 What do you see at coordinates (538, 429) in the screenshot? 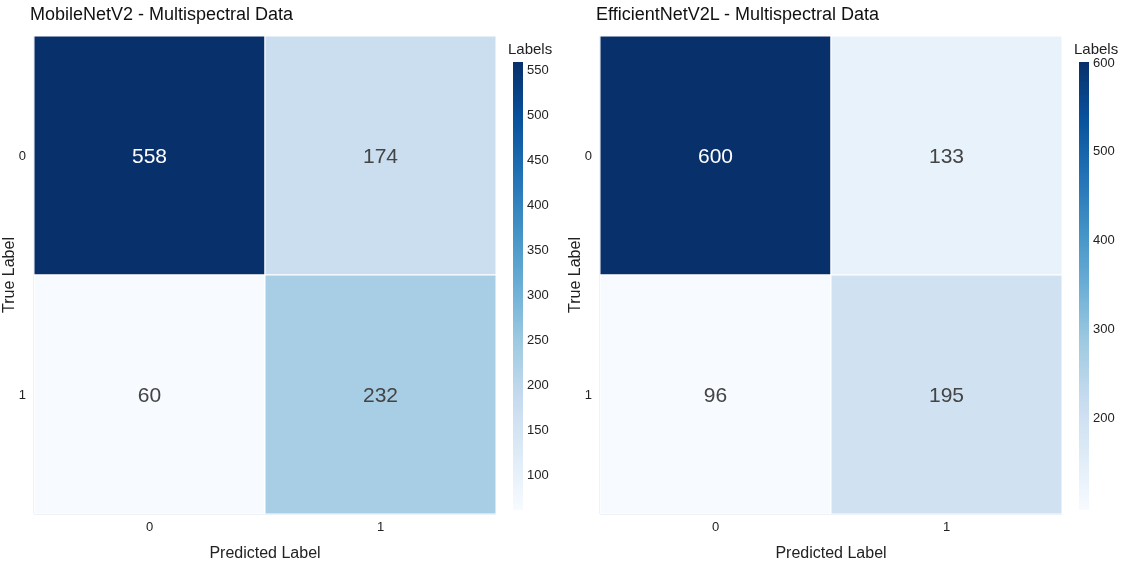
I see `color-bar-label: 150` at bounding box center [538, 429].